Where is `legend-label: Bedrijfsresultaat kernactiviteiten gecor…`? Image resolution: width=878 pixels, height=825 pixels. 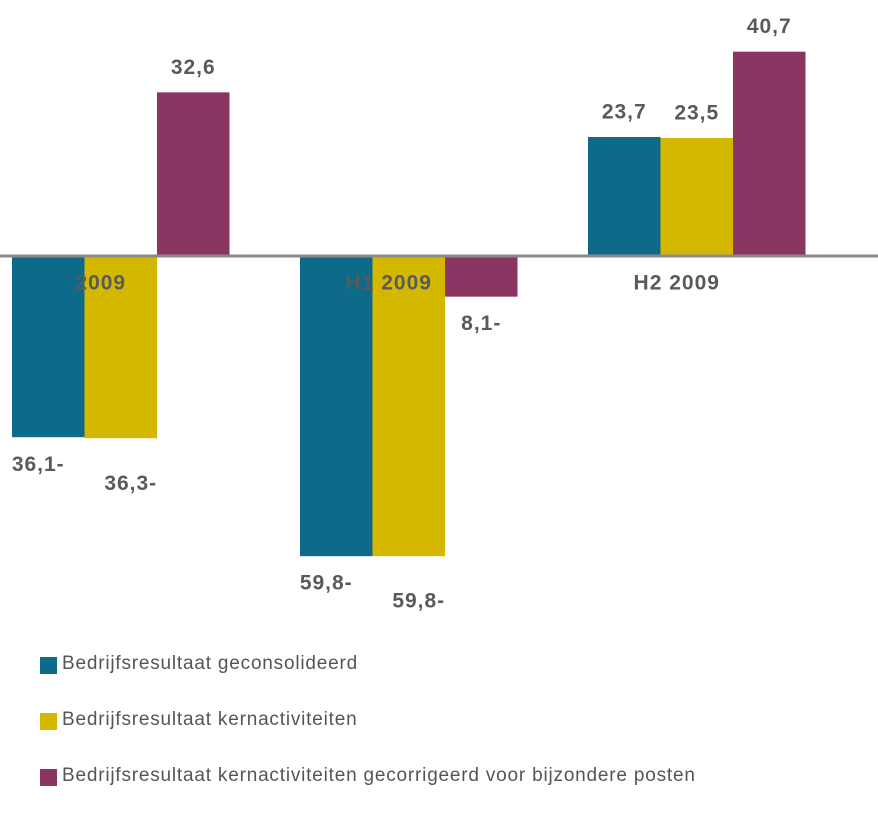
legend-label: Bedrijfsresultaat kernactiviteiten gecor… is located at coordinates (379, 775).